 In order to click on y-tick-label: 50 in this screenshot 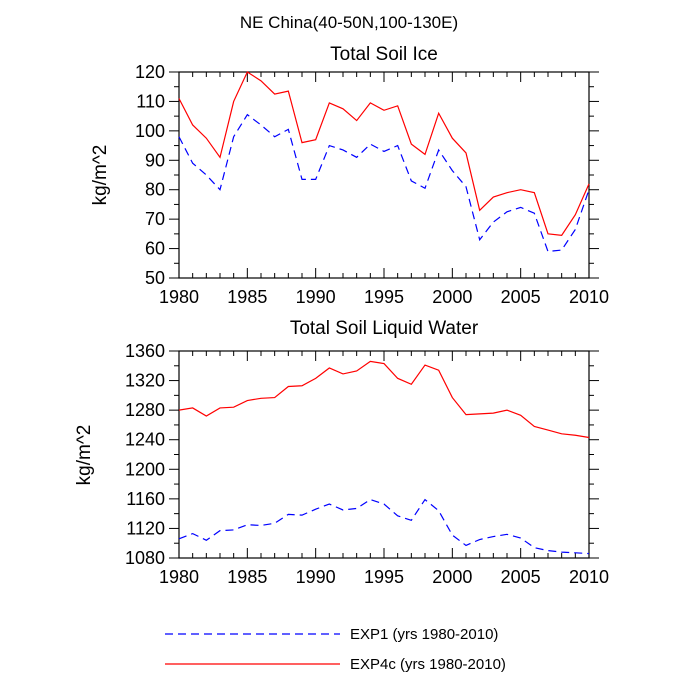, I will do `click(155, 278)`.